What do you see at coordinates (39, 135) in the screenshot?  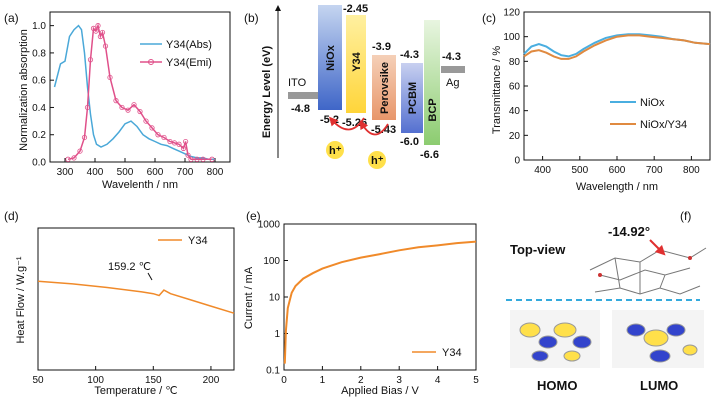 I see `y-tick-label: 0.2` at bounding box center [39, 135].